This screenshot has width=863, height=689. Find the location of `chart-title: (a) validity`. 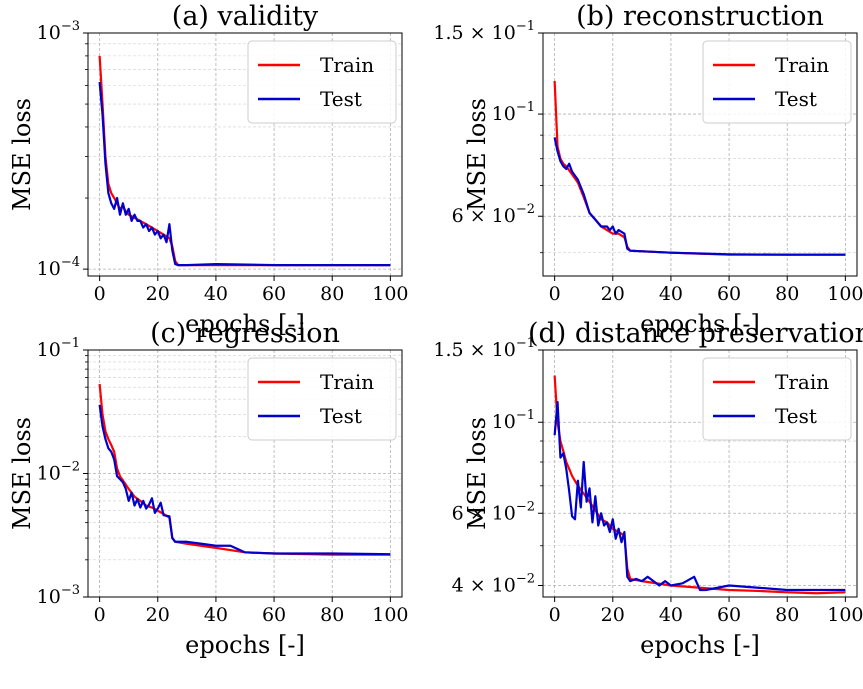

chart-title: (a) validity is located at coordinates (245, 16).